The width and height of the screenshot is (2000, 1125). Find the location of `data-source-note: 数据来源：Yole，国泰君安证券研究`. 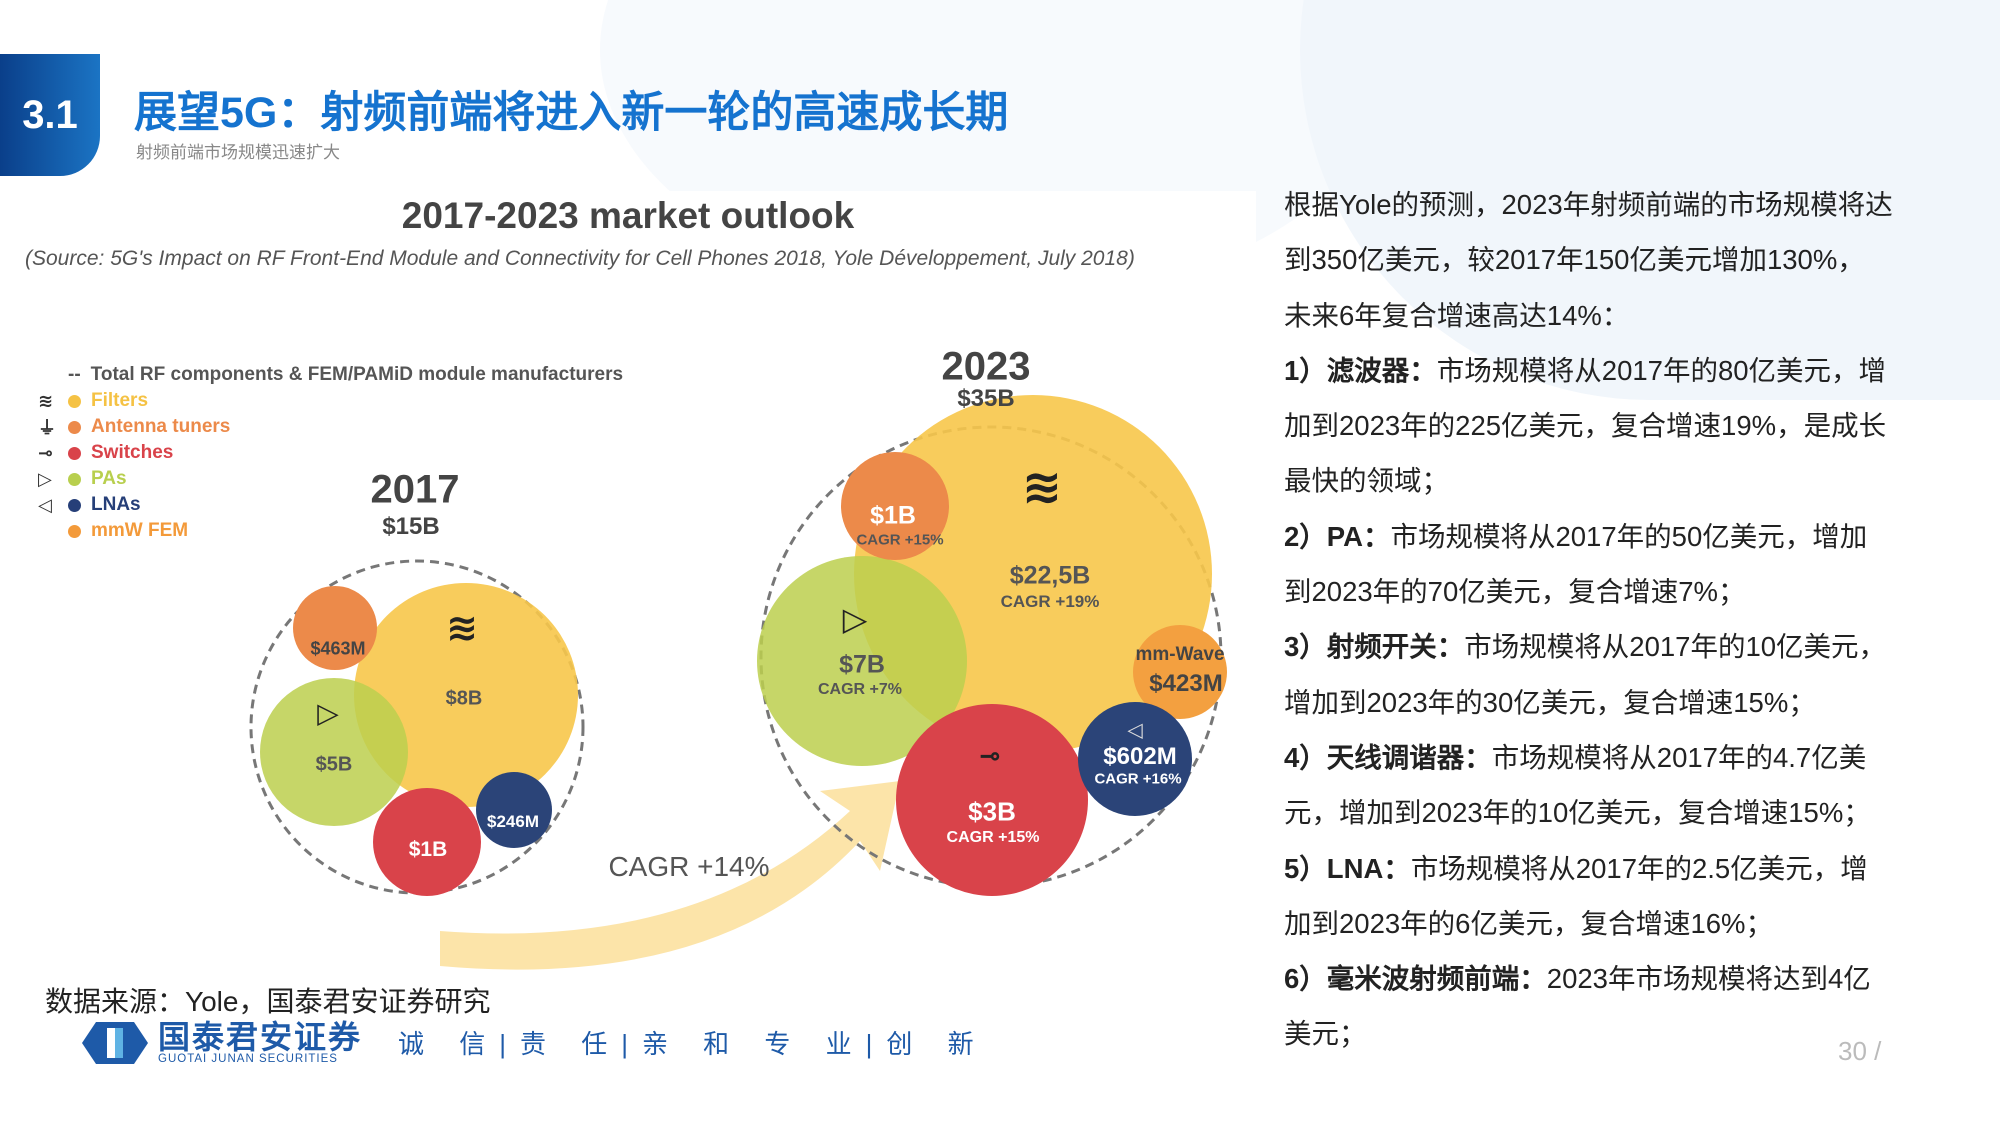

data-source-note: 数据来源：Yole，国泰君安证券研究 is located at coordinates (268, 1001).